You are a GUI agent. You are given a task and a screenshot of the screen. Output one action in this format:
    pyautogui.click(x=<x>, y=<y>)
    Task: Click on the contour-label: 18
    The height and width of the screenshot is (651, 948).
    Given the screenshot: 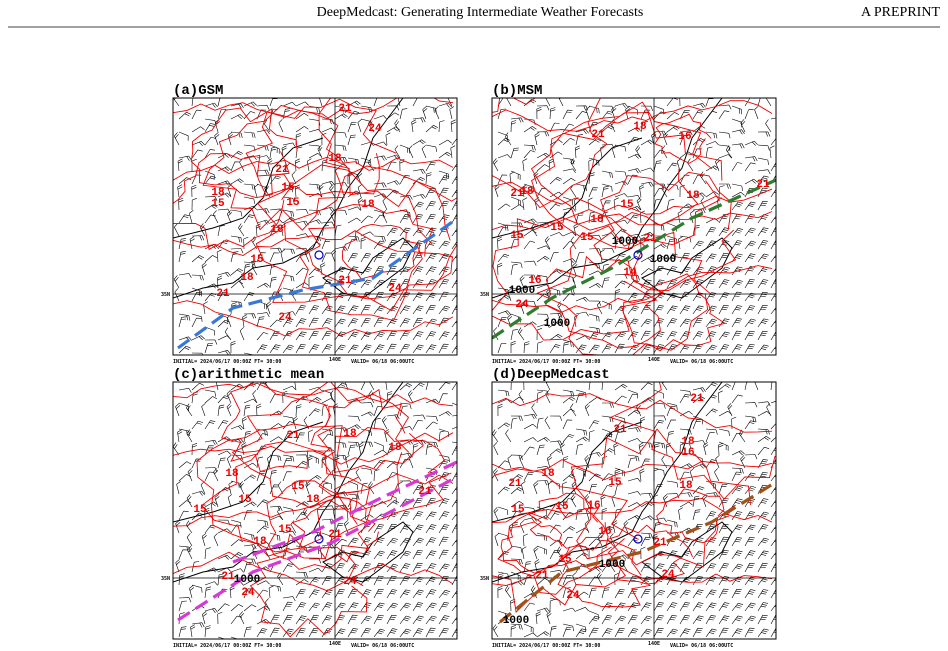 What is the action you would take?
    pyautogui.click(x=368, y=205)
    